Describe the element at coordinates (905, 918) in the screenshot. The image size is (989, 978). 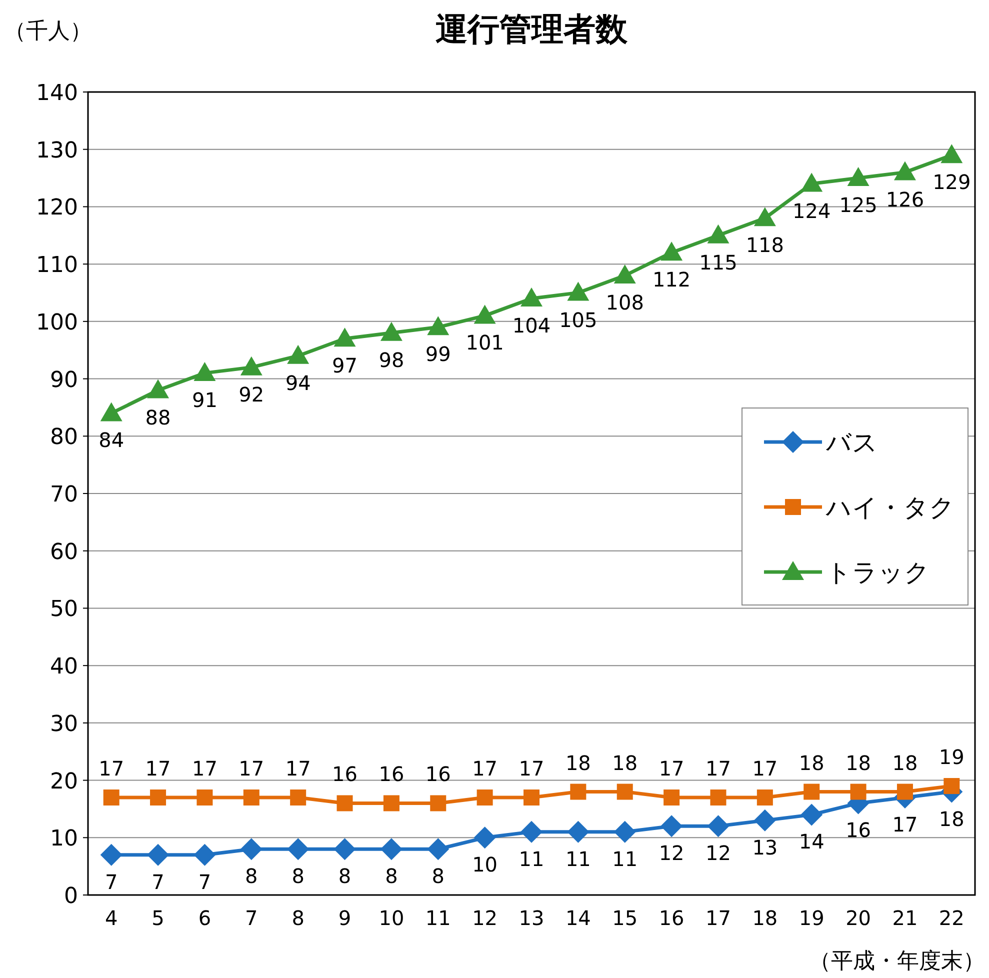
I see `x-tick-label: 21` at that location.